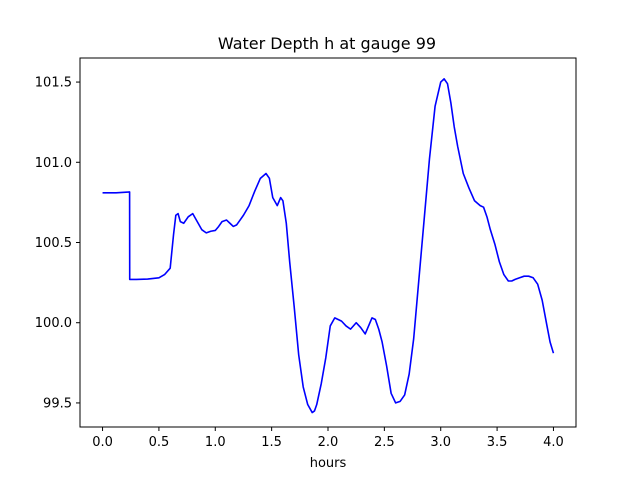 This screenshot has height=480, width=640. I want to click on y-axis-ticks: 99.5 100.0 100.5 101.0 101.5, so click(57, 243).